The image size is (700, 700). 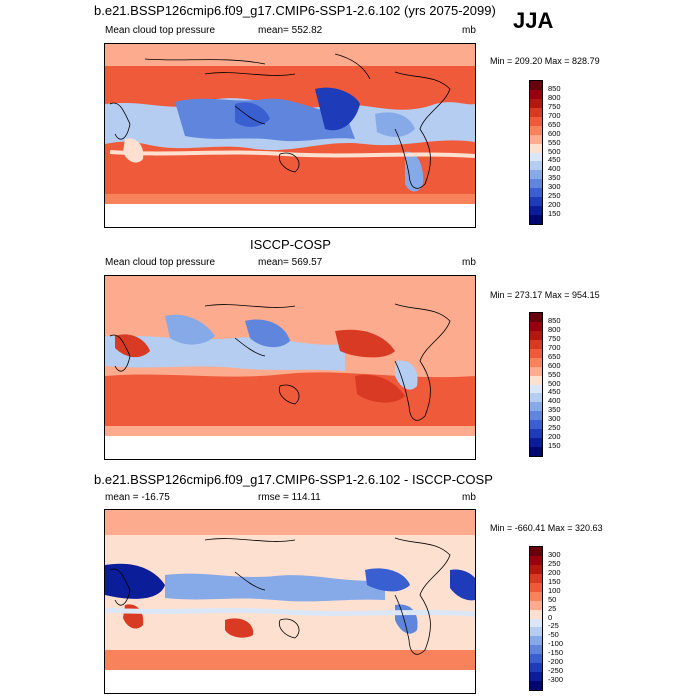 What do you see at coordinates (290, 262) in the screenshot?
I see `panel-2-mean-label: mean= 569.57` at bounding box center [290, 262].